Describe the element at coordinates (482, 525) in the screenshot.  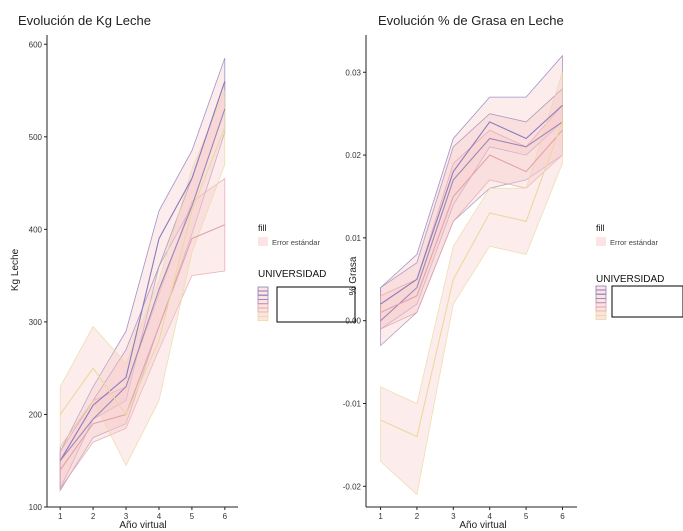
I see `chart-right-x-label: Año virtual` at that location.